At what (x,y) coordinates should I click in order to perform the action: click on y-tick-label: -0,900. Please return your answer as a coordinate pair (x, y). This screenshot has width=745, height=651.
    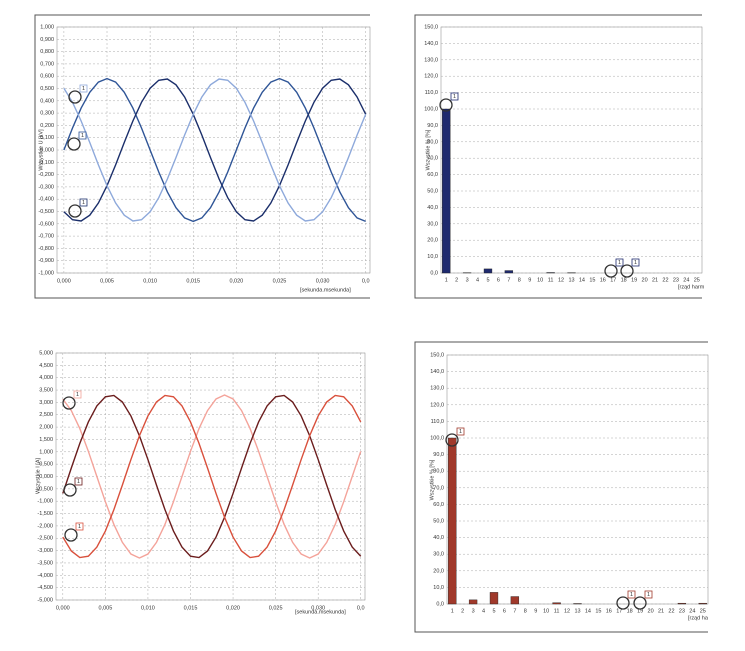
    Looking at the image, I should click on (46, 261).